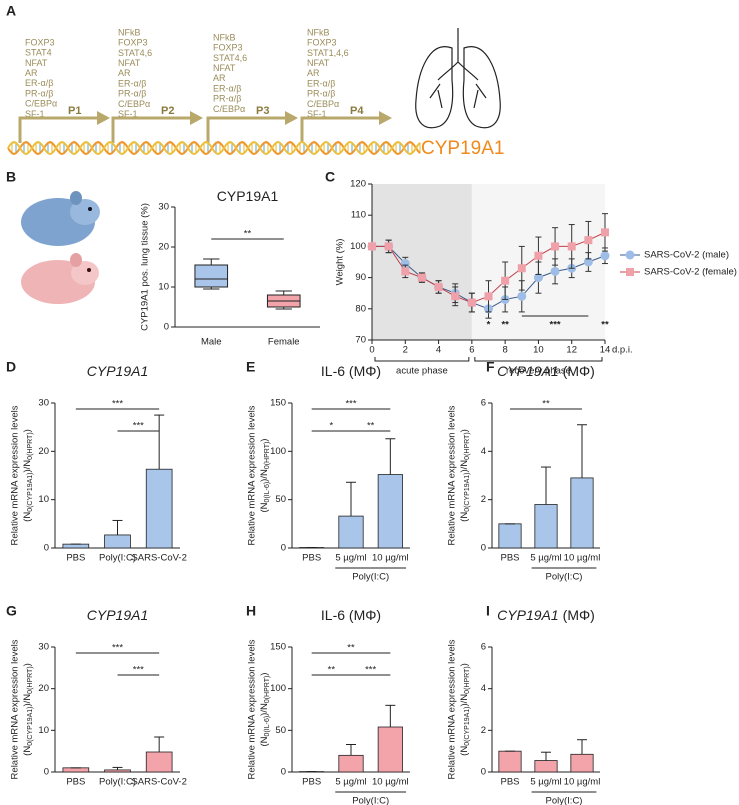  Describe the element at coordinates (483, 403) in the screenshot. I see `y-tick-label: 6` at that location.